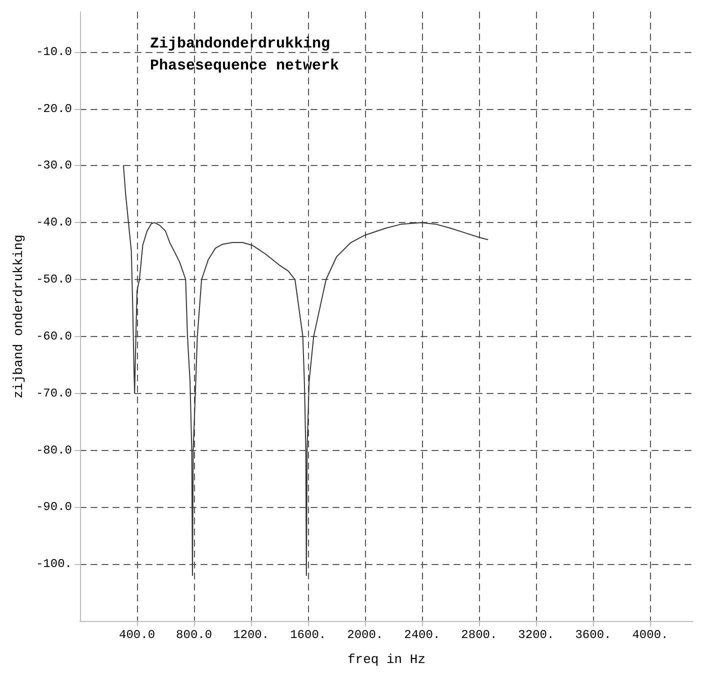 The height and width of the screenshot is (676, 718). Describe the element at coordinates (18, 316) in the screenshot. I see `y-axis-title: zijband onderdrukking` at that location.